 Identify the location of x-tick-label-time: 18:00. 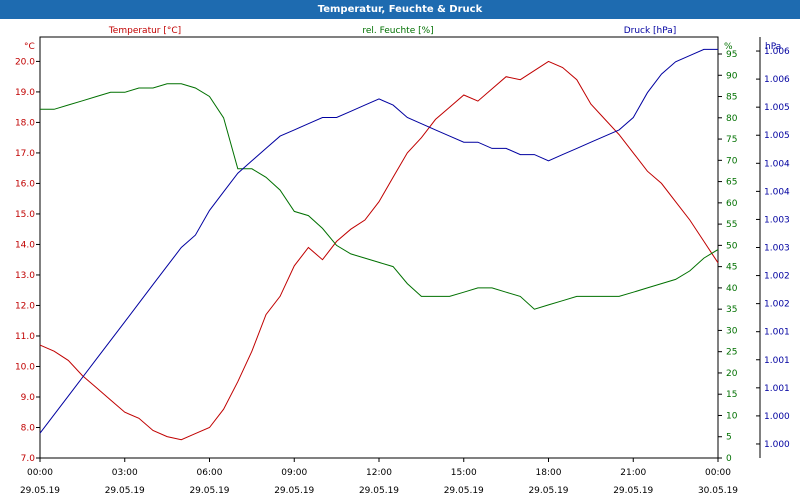
(549, 473).